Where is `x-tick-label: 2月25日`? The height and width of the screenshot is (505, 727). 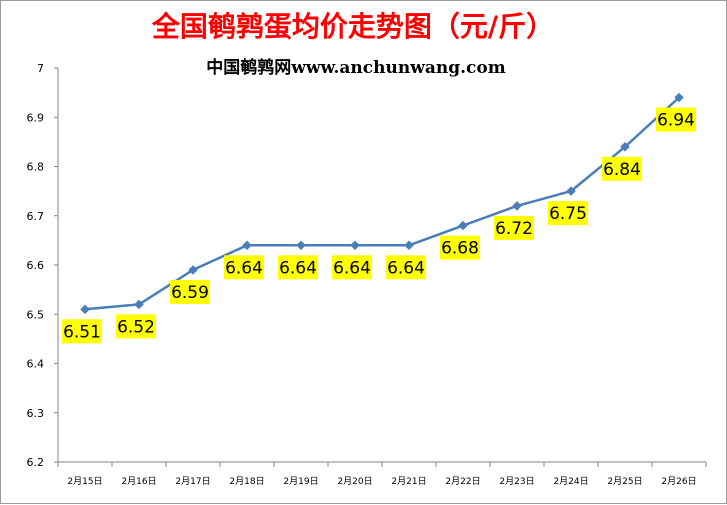
x-tick-label: 2月25日 is located at coordinates (624, 481).